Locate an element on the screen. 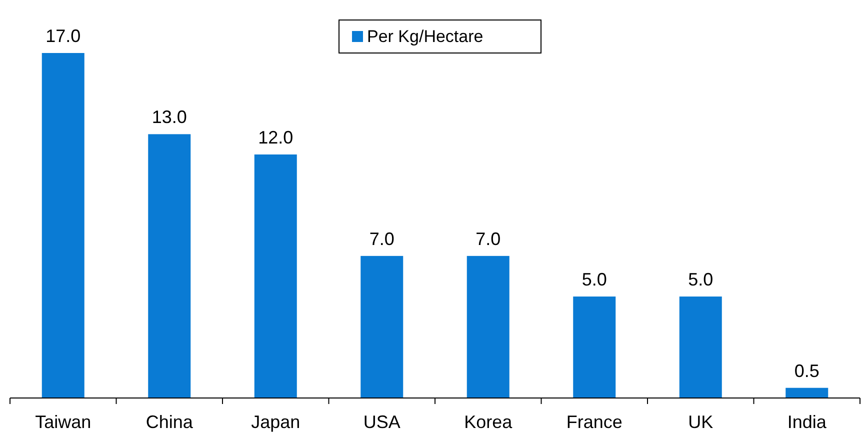  x-tick-label: India is located at coordinates (807, 422).